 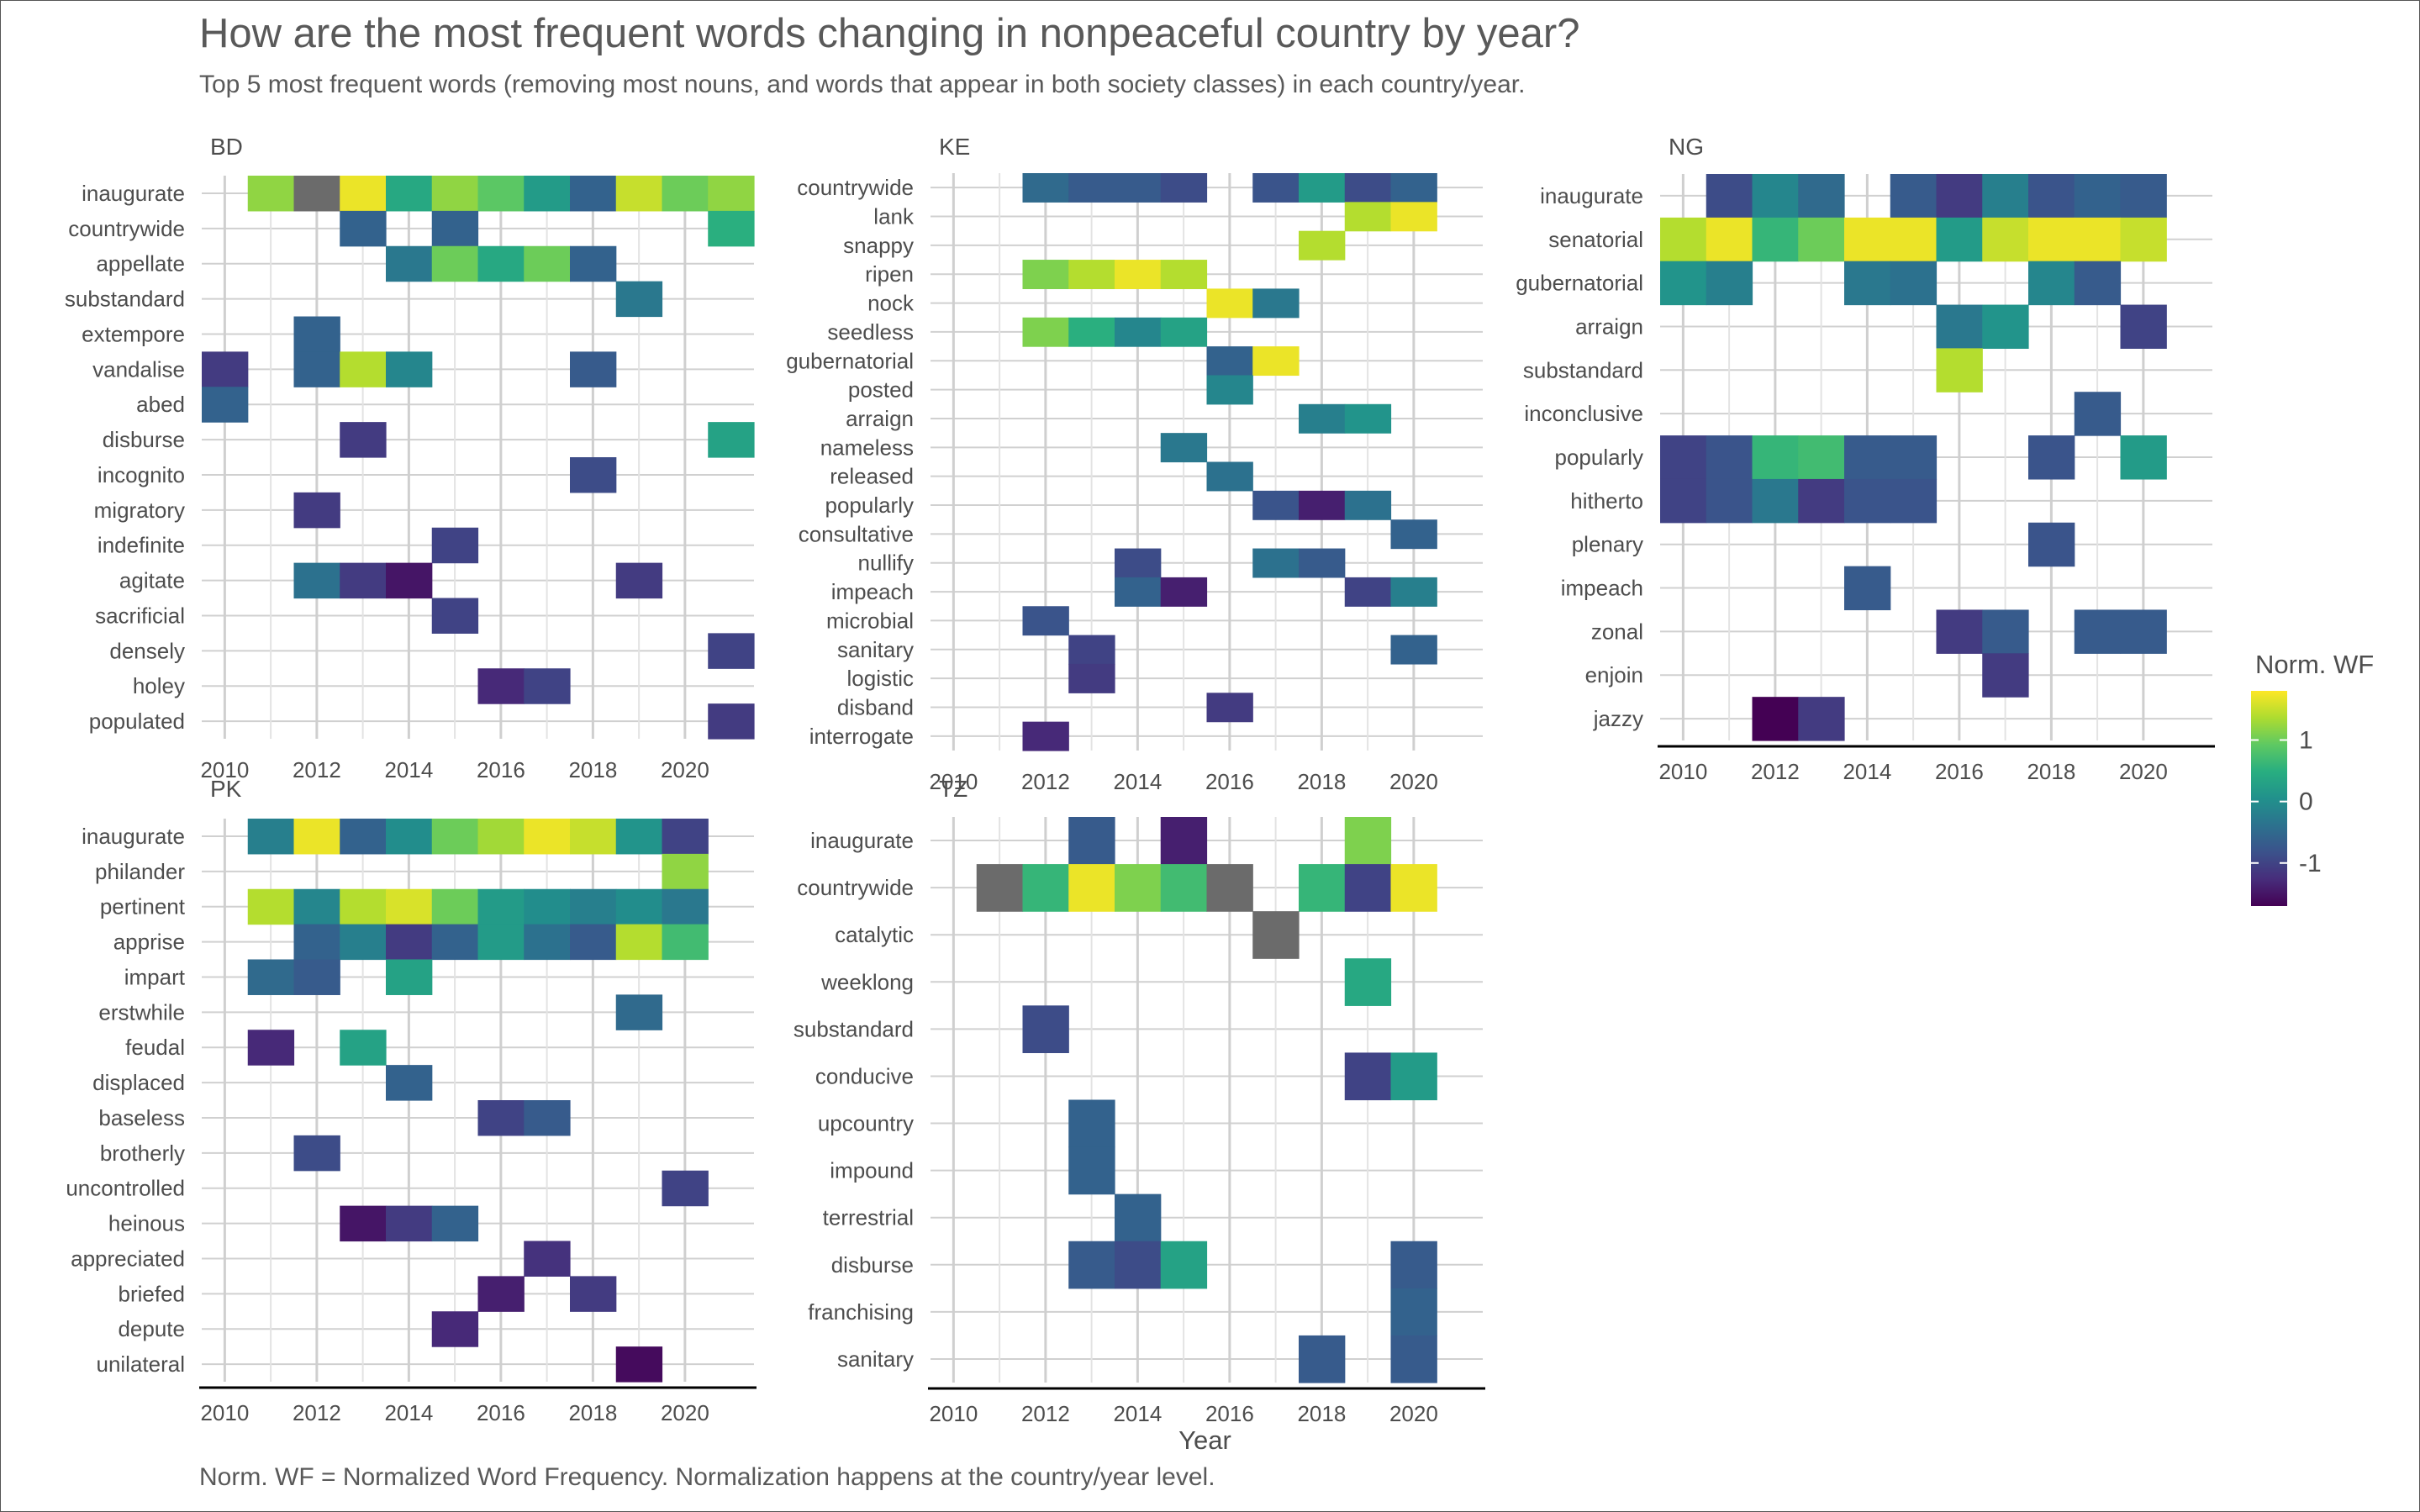 I want to click on y-tick-label: appreciated, so click(x=128, y=1259).